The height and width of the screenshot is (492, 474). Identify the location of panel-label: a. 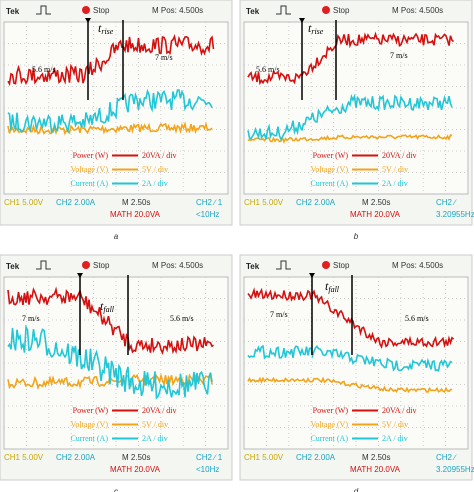
(116, 236).